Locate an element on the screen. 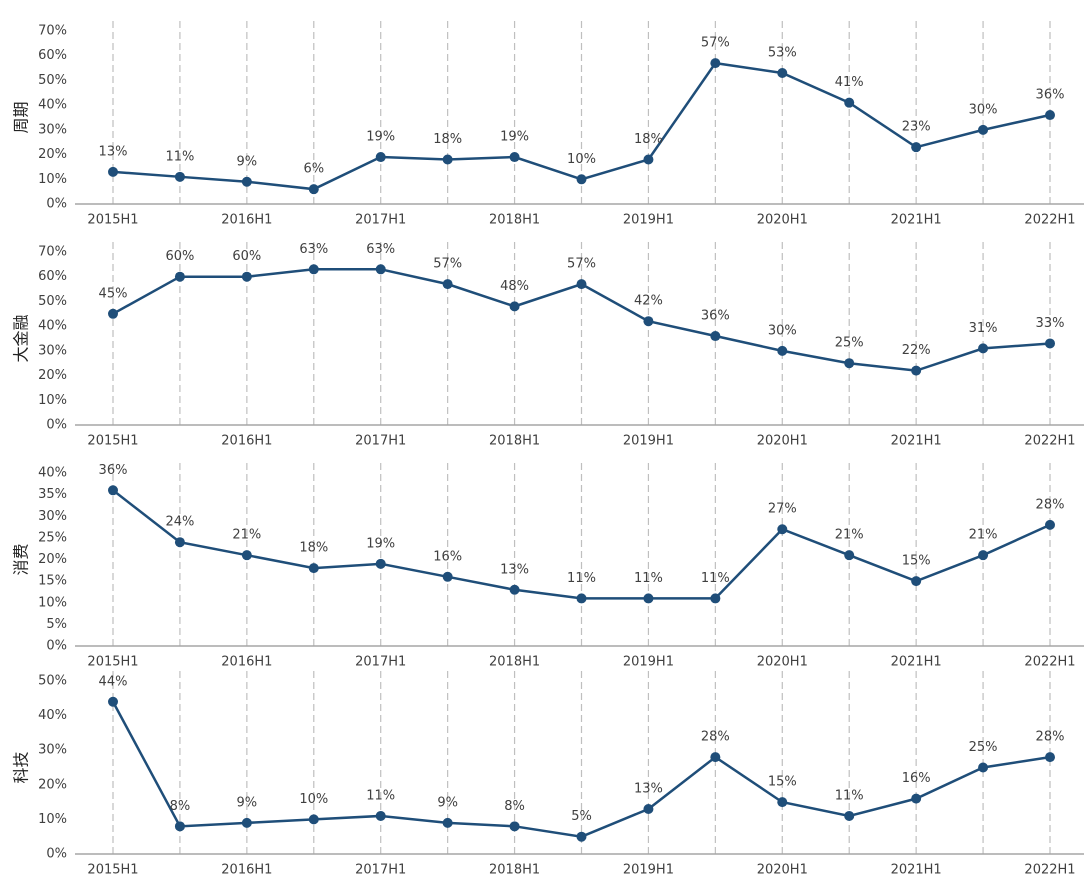  data-label: 23% is located at coordinates (916, 127).